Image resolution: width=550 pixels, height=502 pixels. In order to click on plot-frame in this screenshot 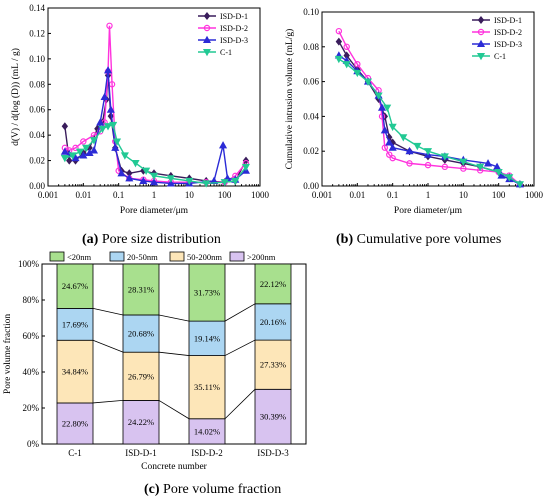, I will do `click(154, 97)`.